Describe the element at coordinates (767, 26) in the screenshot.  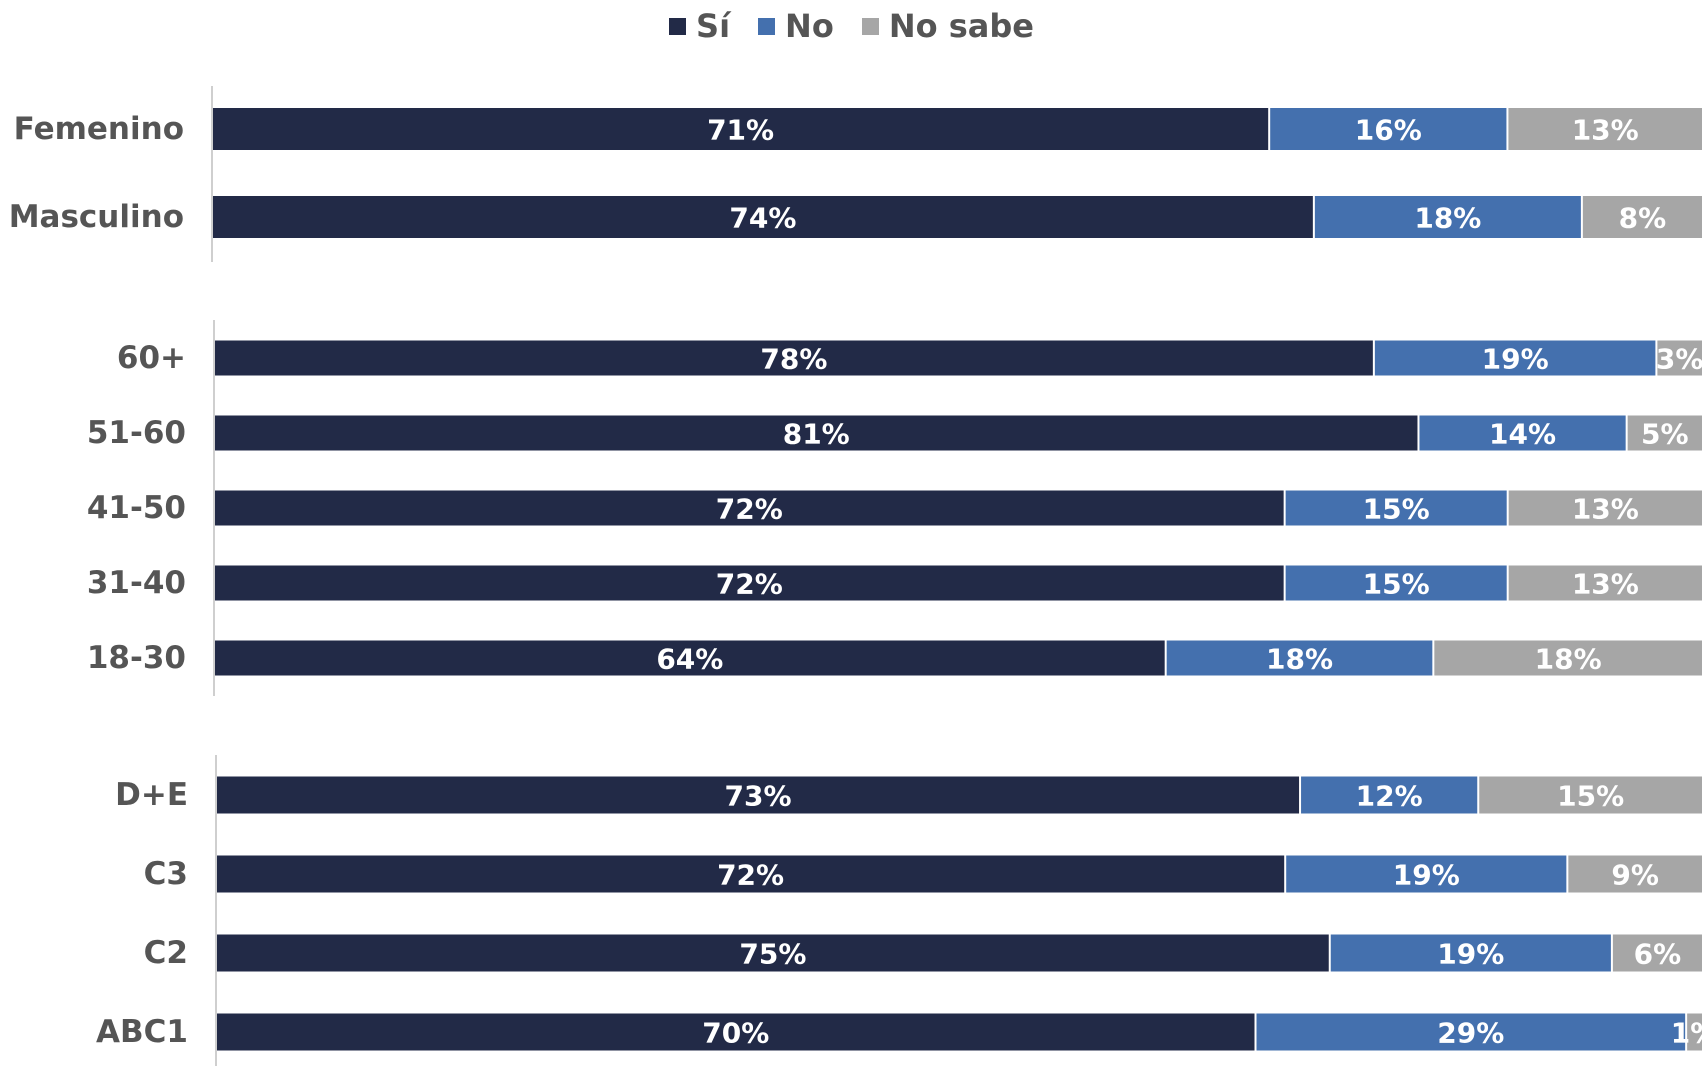
I see `legend-swatch-no` at that location.